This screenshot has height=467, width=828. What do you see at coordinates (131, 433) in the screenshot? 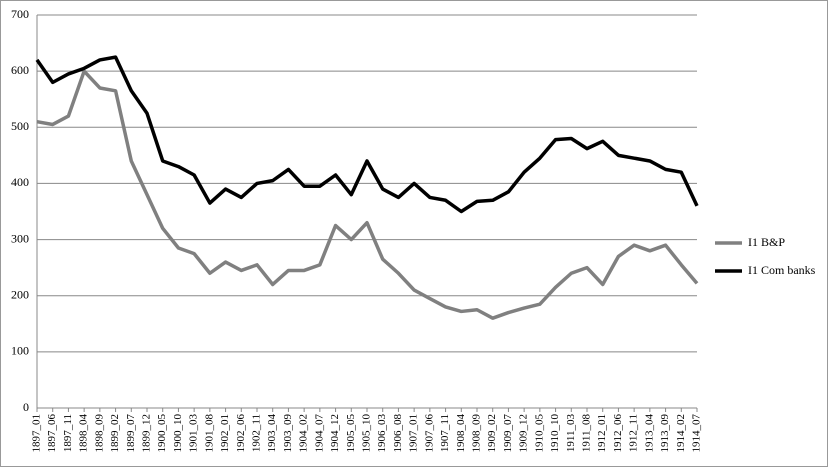
I see `x-tick-label: 1899_07` at bounding box center [131, 433].